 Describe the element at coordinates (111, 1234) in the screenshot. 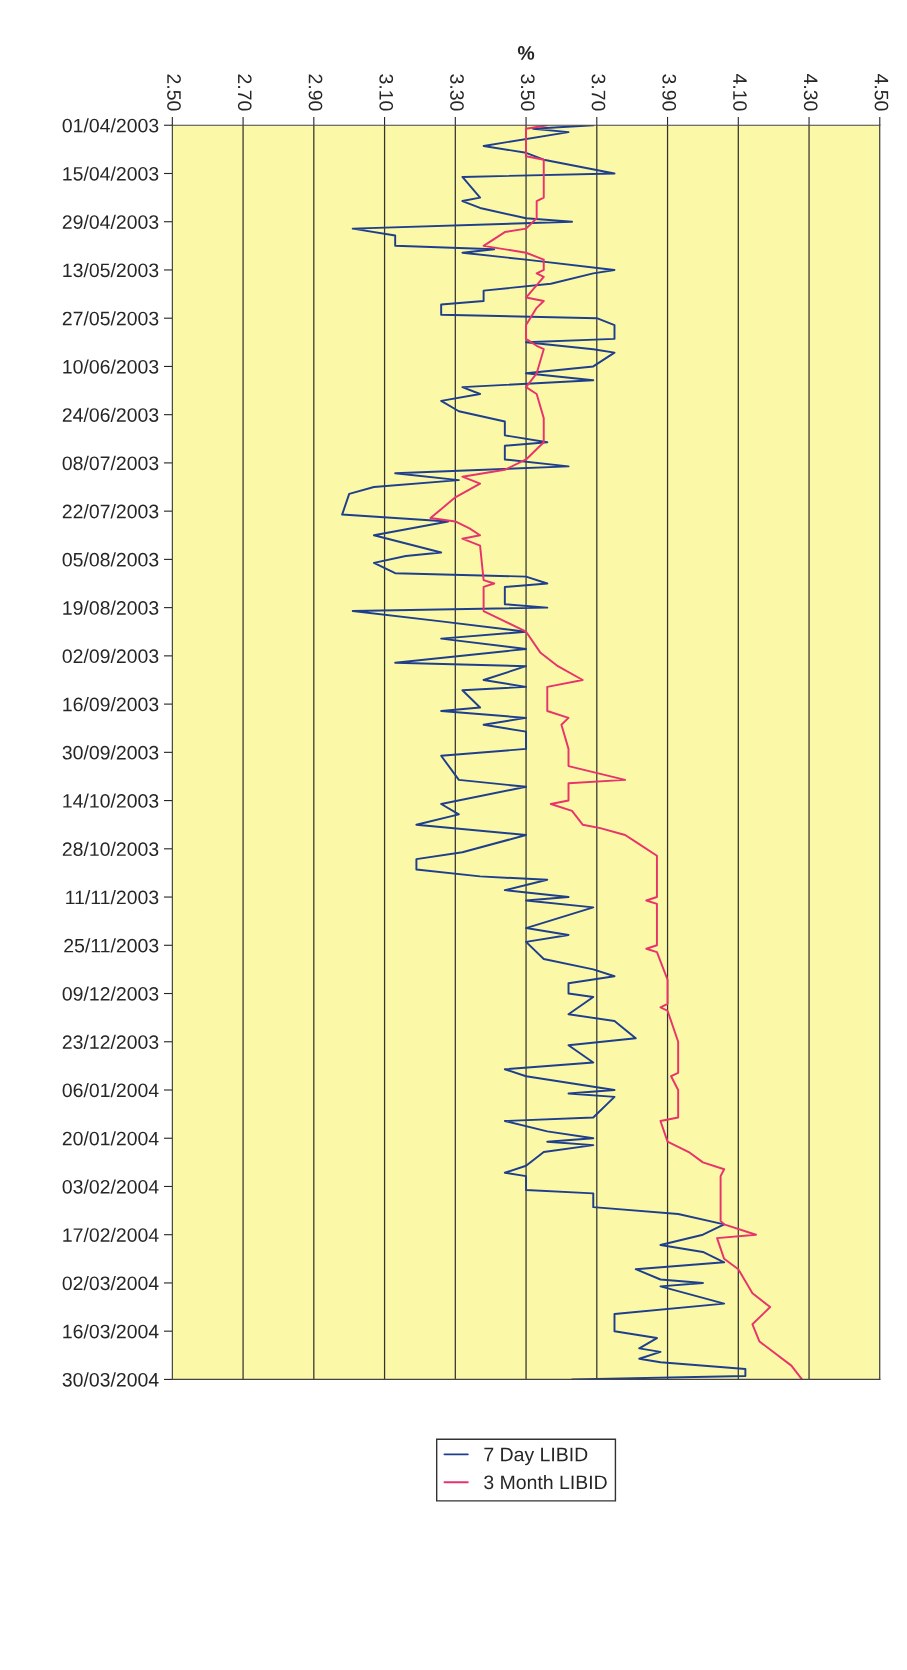

I see `y-tick-label: 17/02/2004` at that location.